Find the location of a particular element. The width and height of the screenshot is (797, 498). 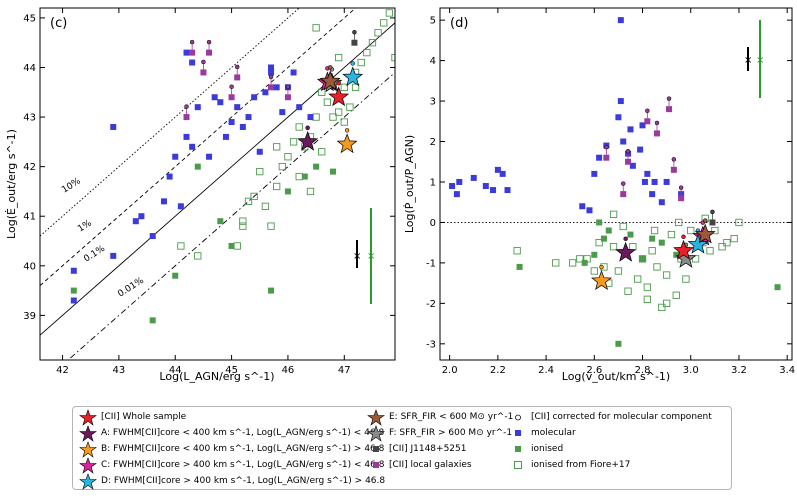

panel-c-label: (c) is located at coordinates (58, 23).